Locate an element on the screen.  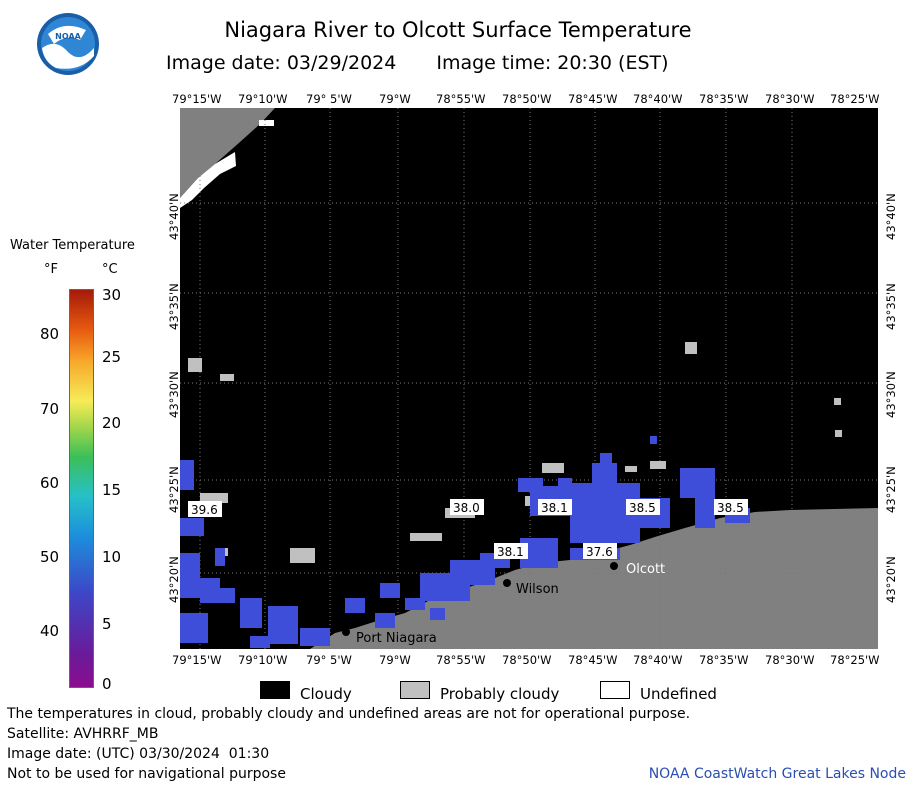
land-northwest is located at coordinates (227, 153).